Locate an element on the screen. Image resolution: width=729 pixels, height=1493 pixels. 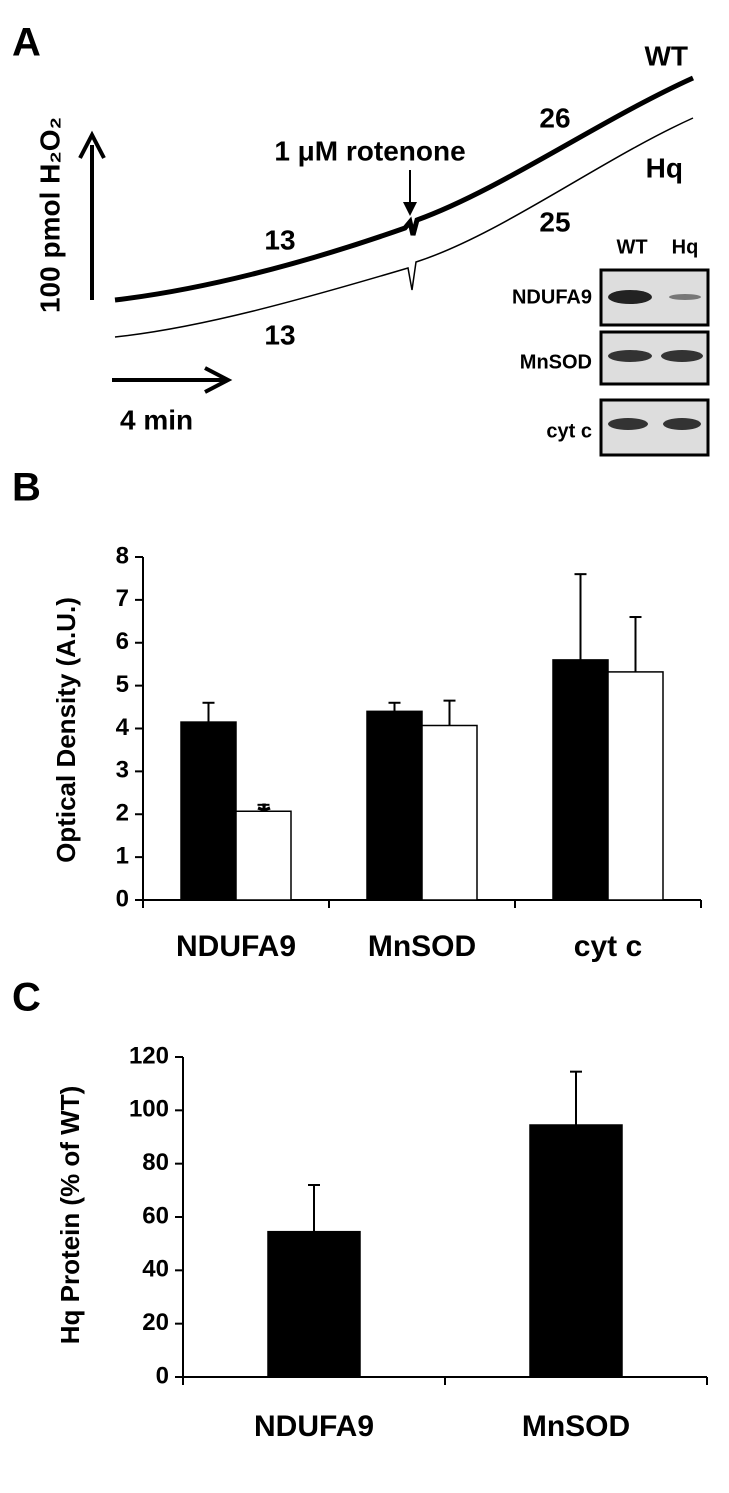
y-axis-title: Optical Density (A.U.) is located at coordinates (66, 730).